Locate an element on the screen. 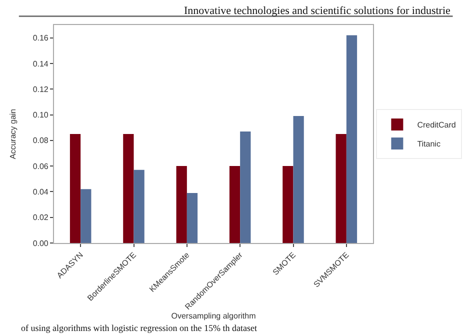  x-axis-title: Oversampling algorithm is located at coordinates (213, 316).